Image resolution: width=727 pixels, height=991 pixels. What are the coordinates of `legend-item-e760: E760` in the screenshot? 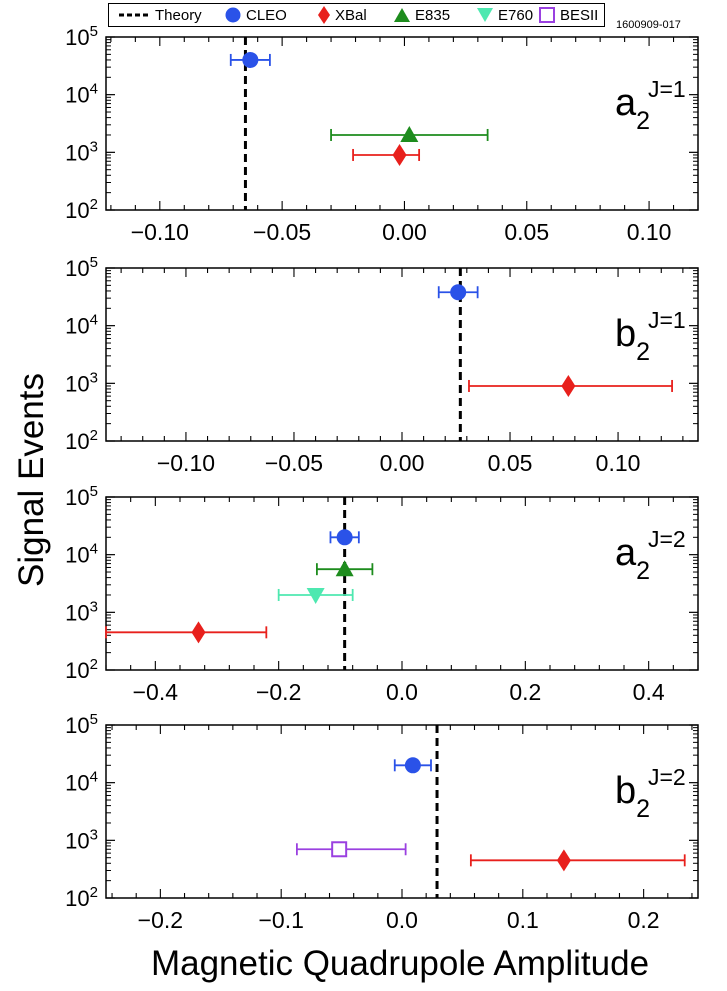 It's located at (504, 15).